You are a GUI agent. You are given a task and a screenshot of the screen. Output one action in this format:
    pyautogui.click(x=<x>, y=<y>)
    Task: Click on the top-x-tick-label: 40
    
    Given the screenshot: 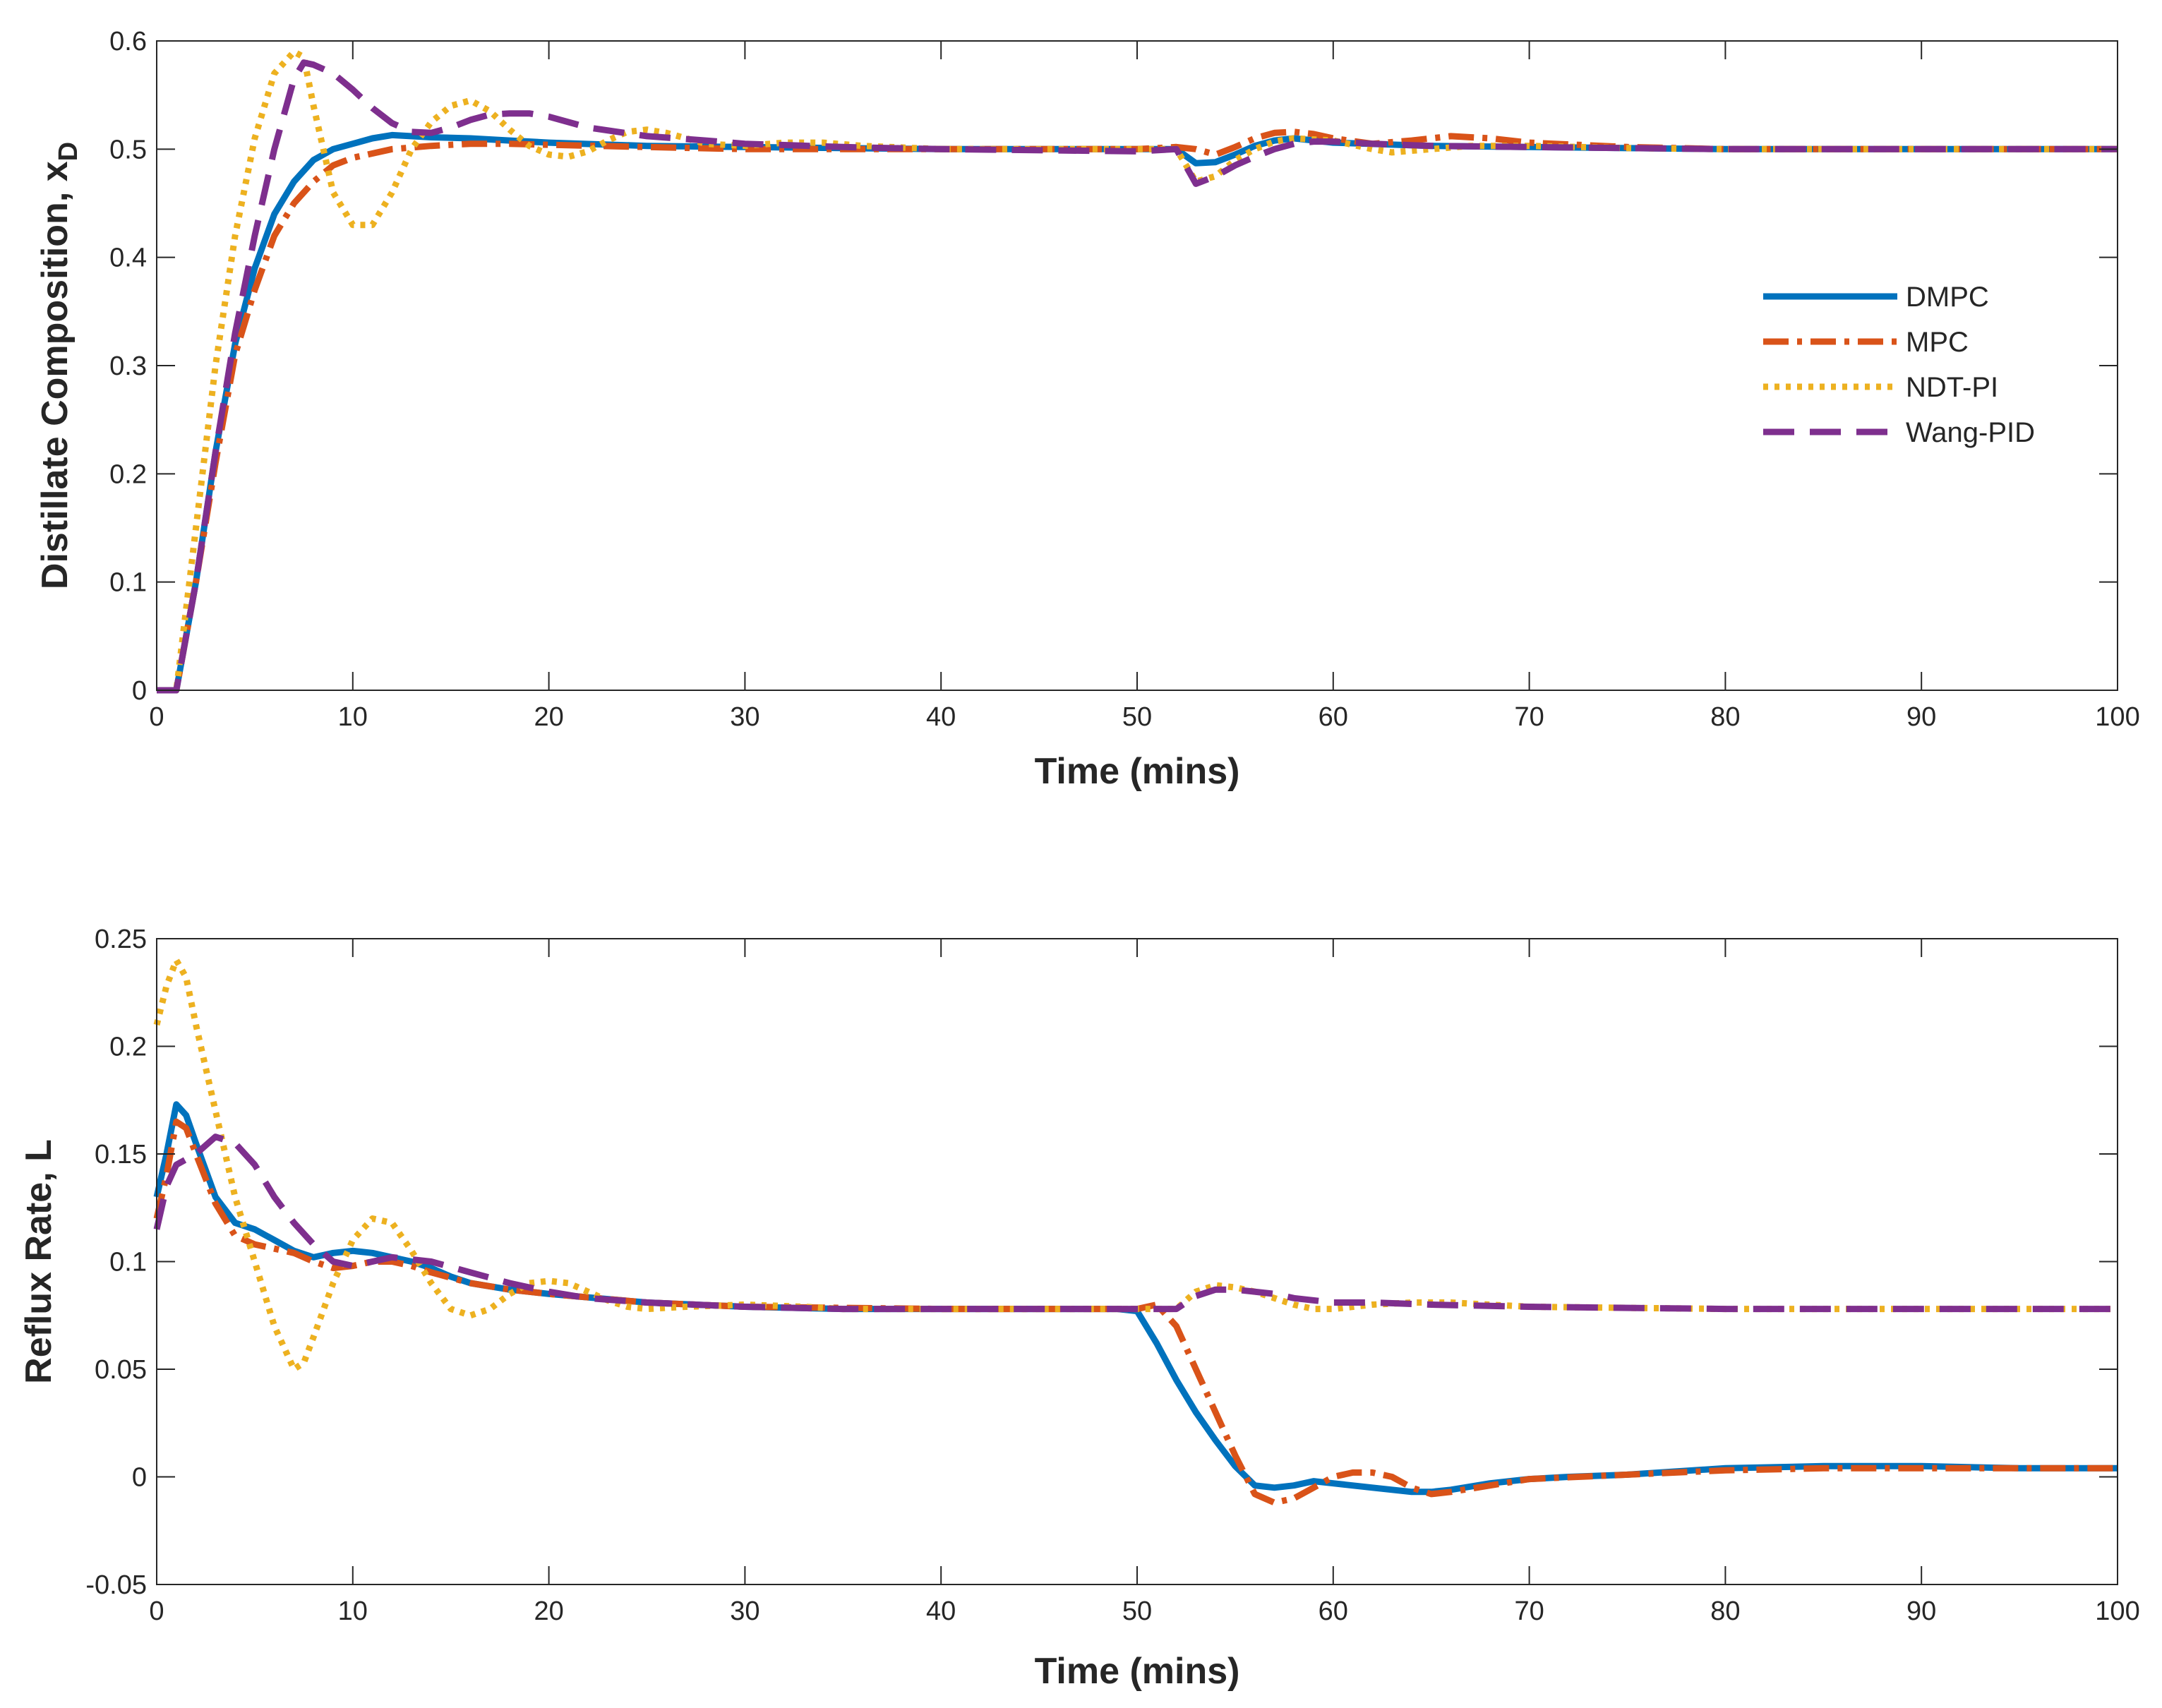 What is the action you would take?
    pyautogui.click(x=941, y=717)
    